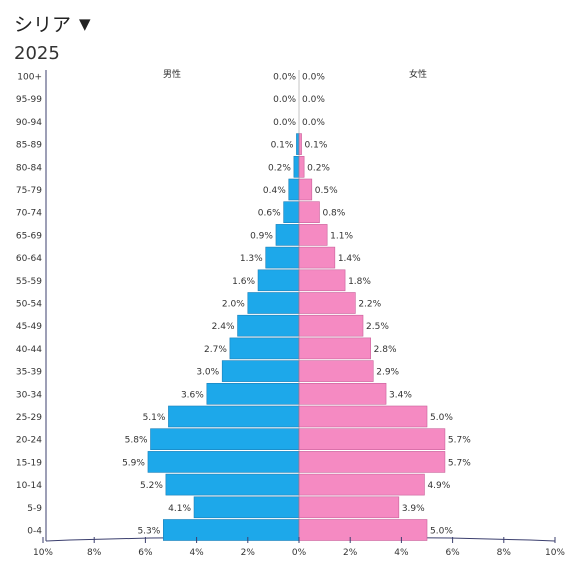 The image size is (580, 564). I want to click on female-value-label: 4.9%, so click(438, 486).